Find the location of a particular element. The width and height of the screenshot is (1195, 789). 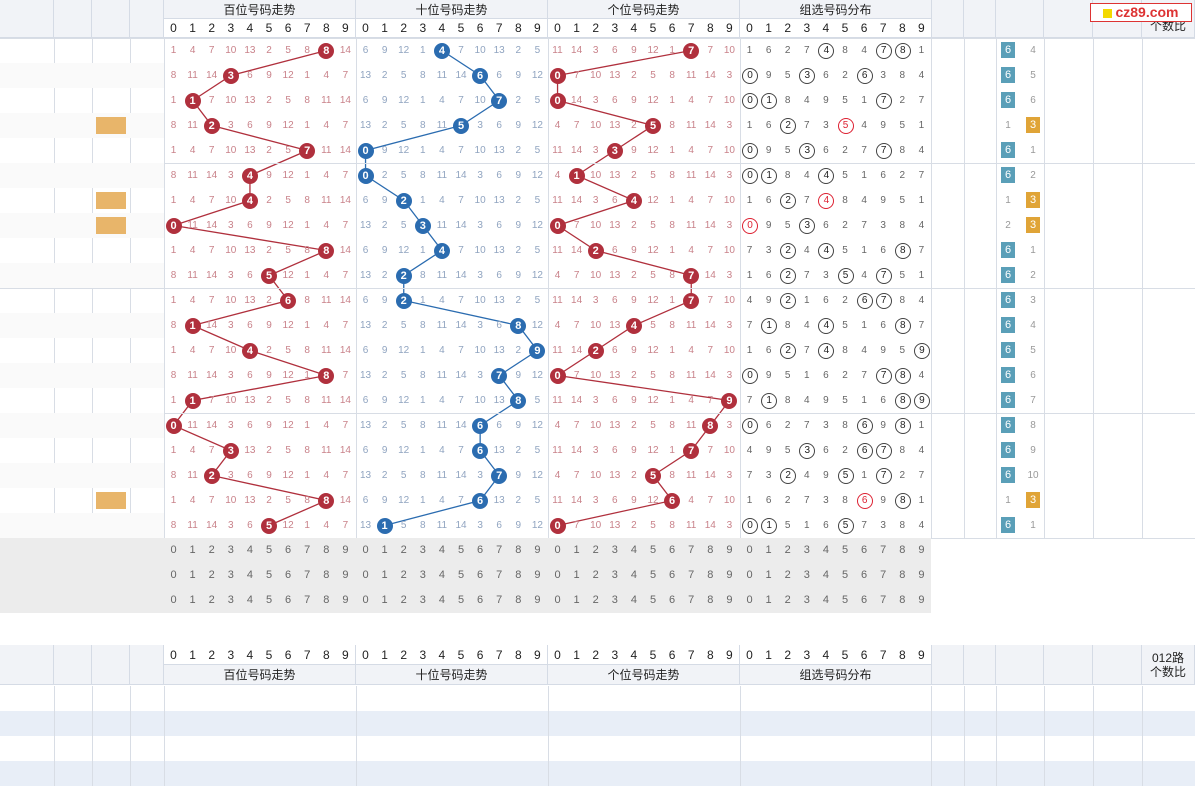

site-logo: cz89.com is located at coordinates (1141, 12).